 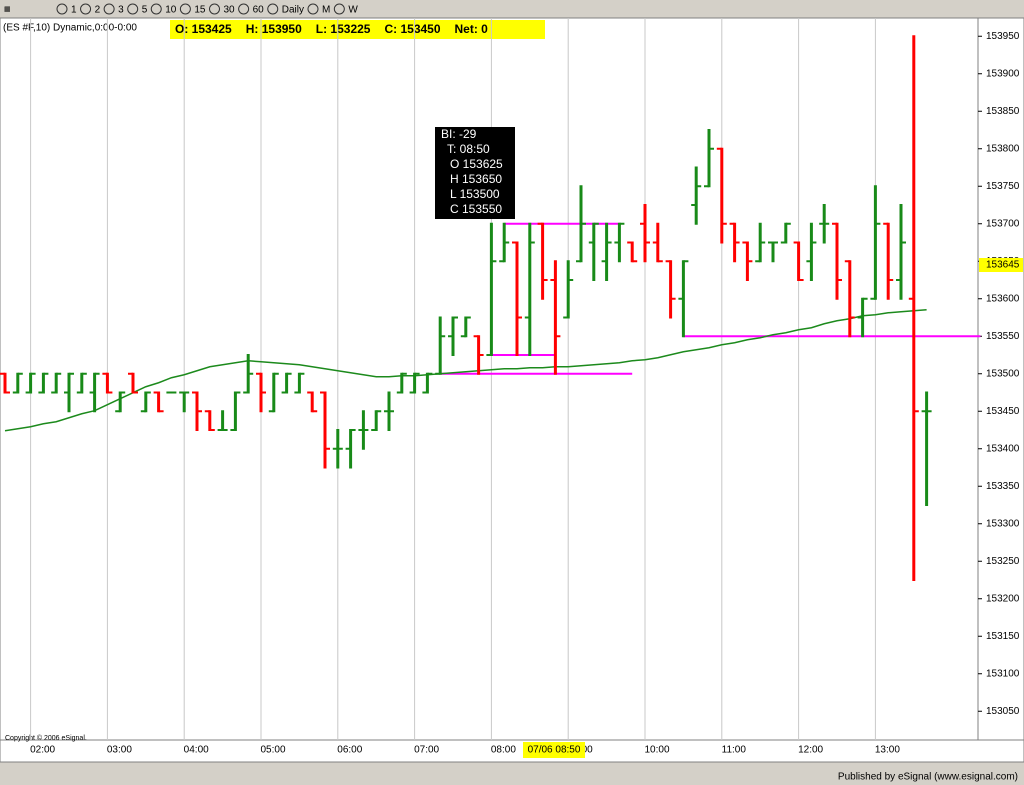 What do you see at coordinates (74, 10) in the screenshot?
I see `toolbar-button: 1` at bounding box center [74, 10].